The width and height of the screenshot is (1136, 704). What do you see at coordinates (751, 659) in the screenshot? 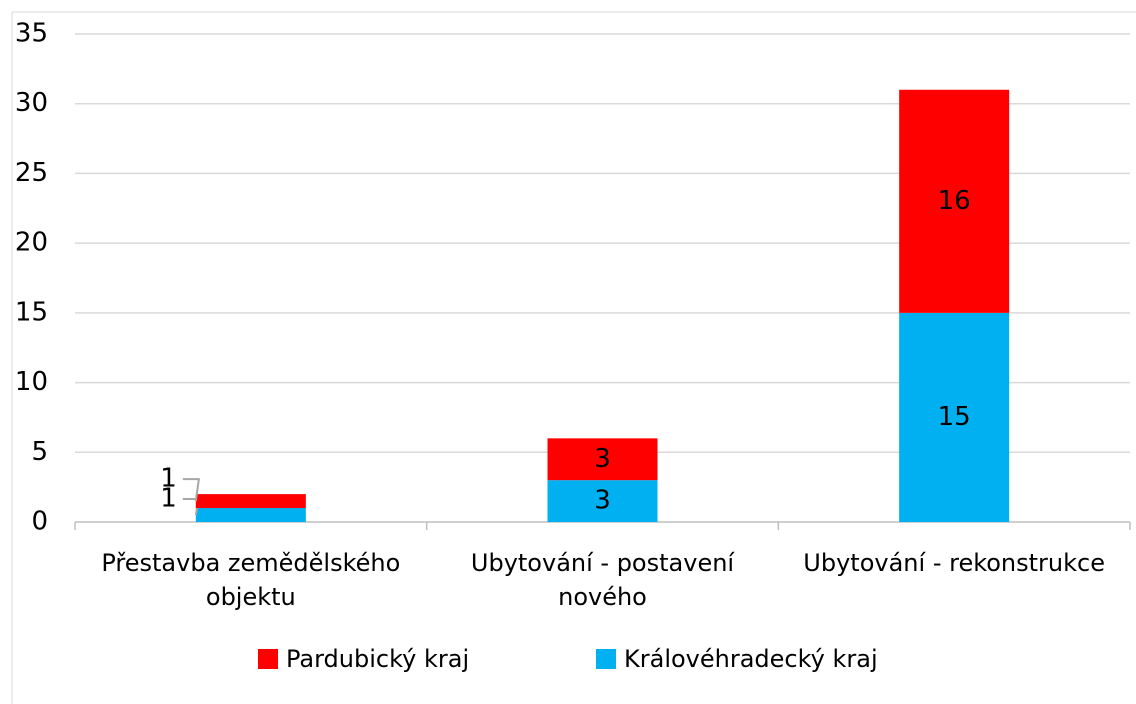
I see `legend-label: Královéhradecký kraj` at bounding box center [751, 659].